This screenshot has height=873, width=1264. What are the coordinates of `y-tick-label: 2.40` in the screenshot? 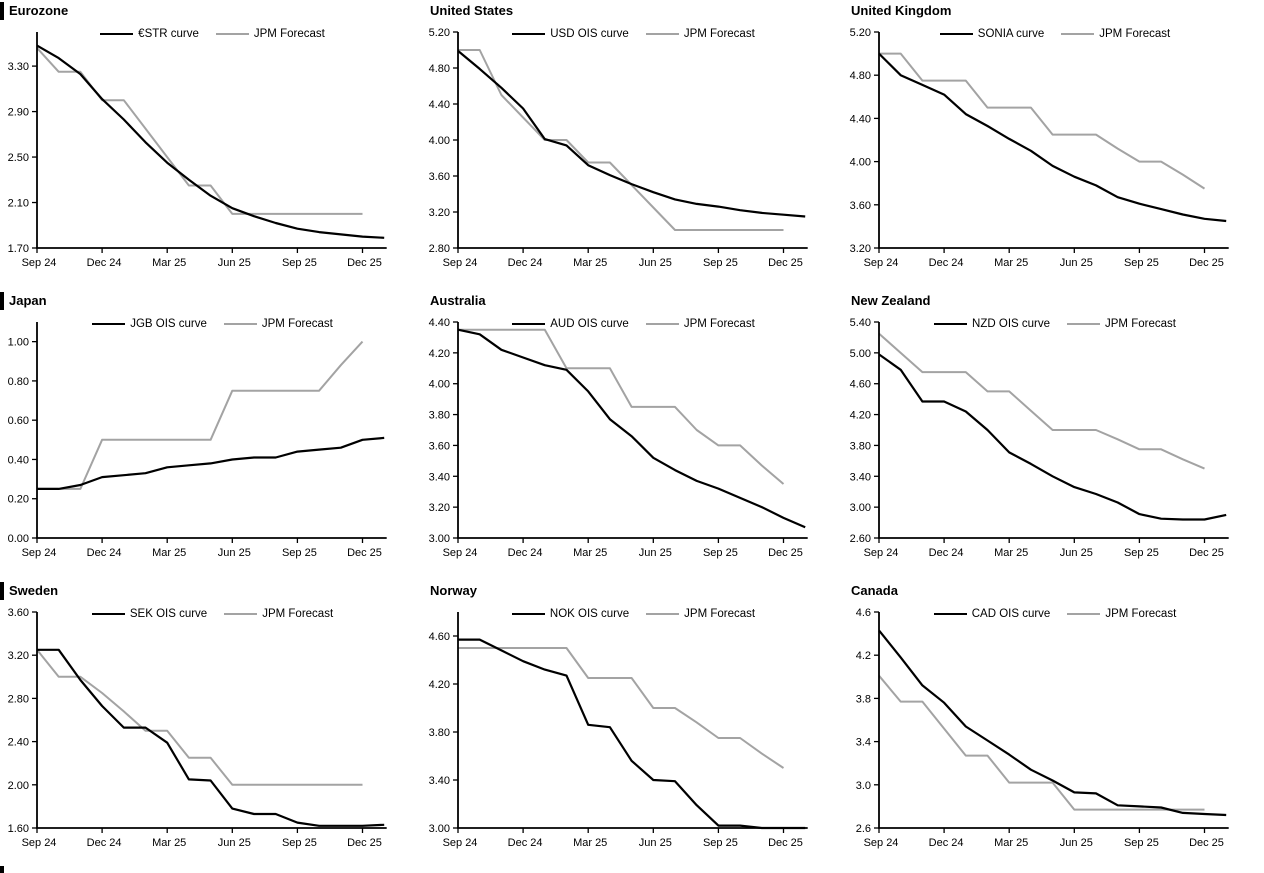 It's located at (18, 743).